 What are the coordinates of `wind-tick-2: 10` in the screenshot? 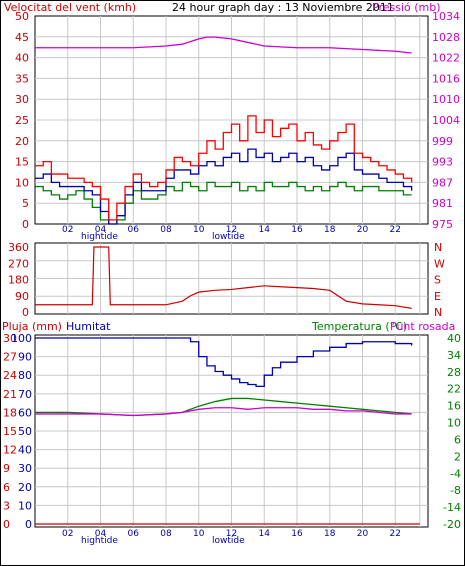 It's located at (22, 182).